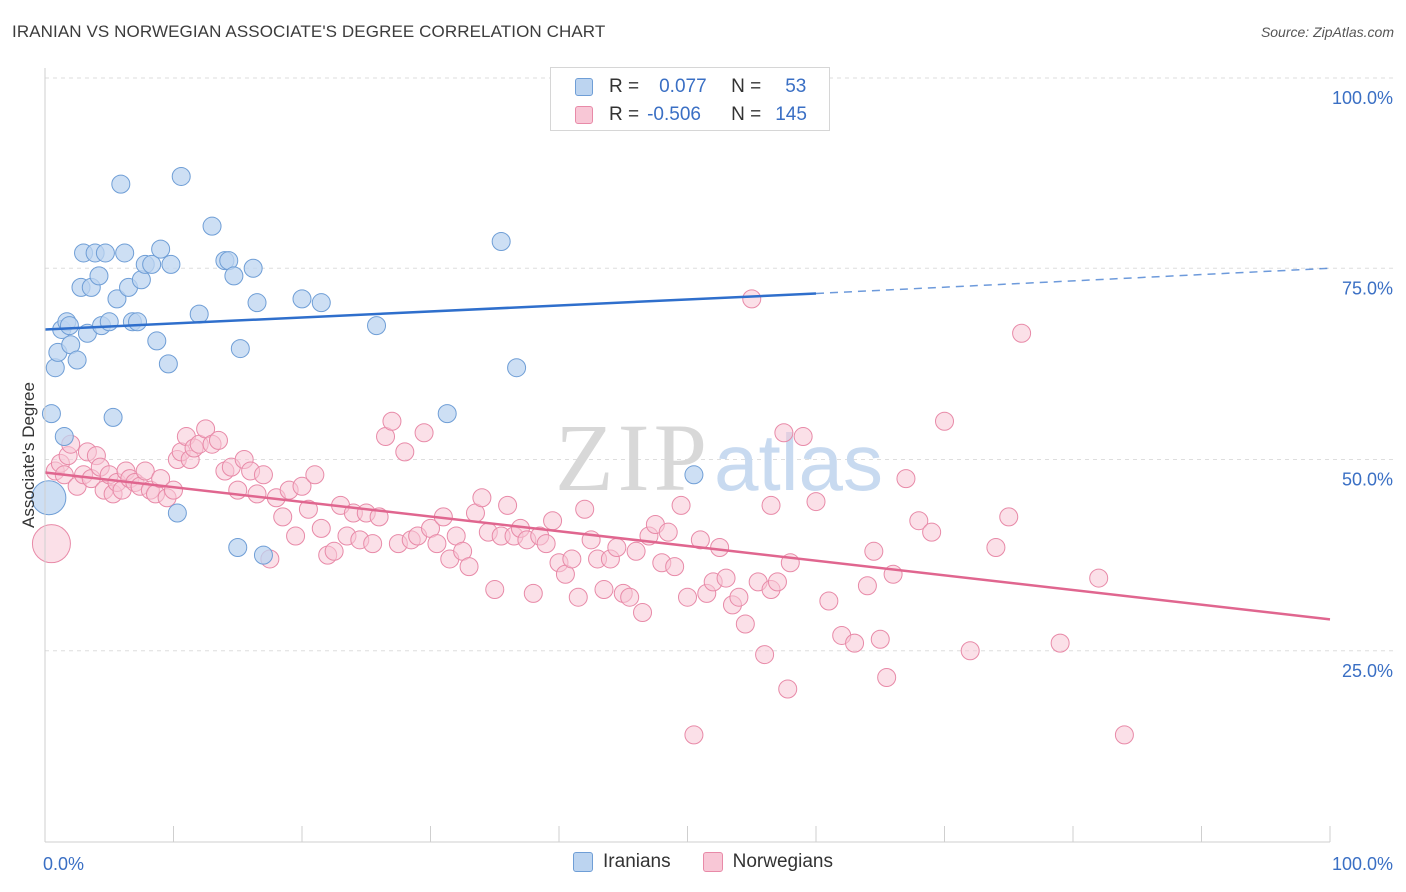  Describe the element at coordinates (719, 457) in the screenshot. I see `watermark: ZIP atlas` at that location.